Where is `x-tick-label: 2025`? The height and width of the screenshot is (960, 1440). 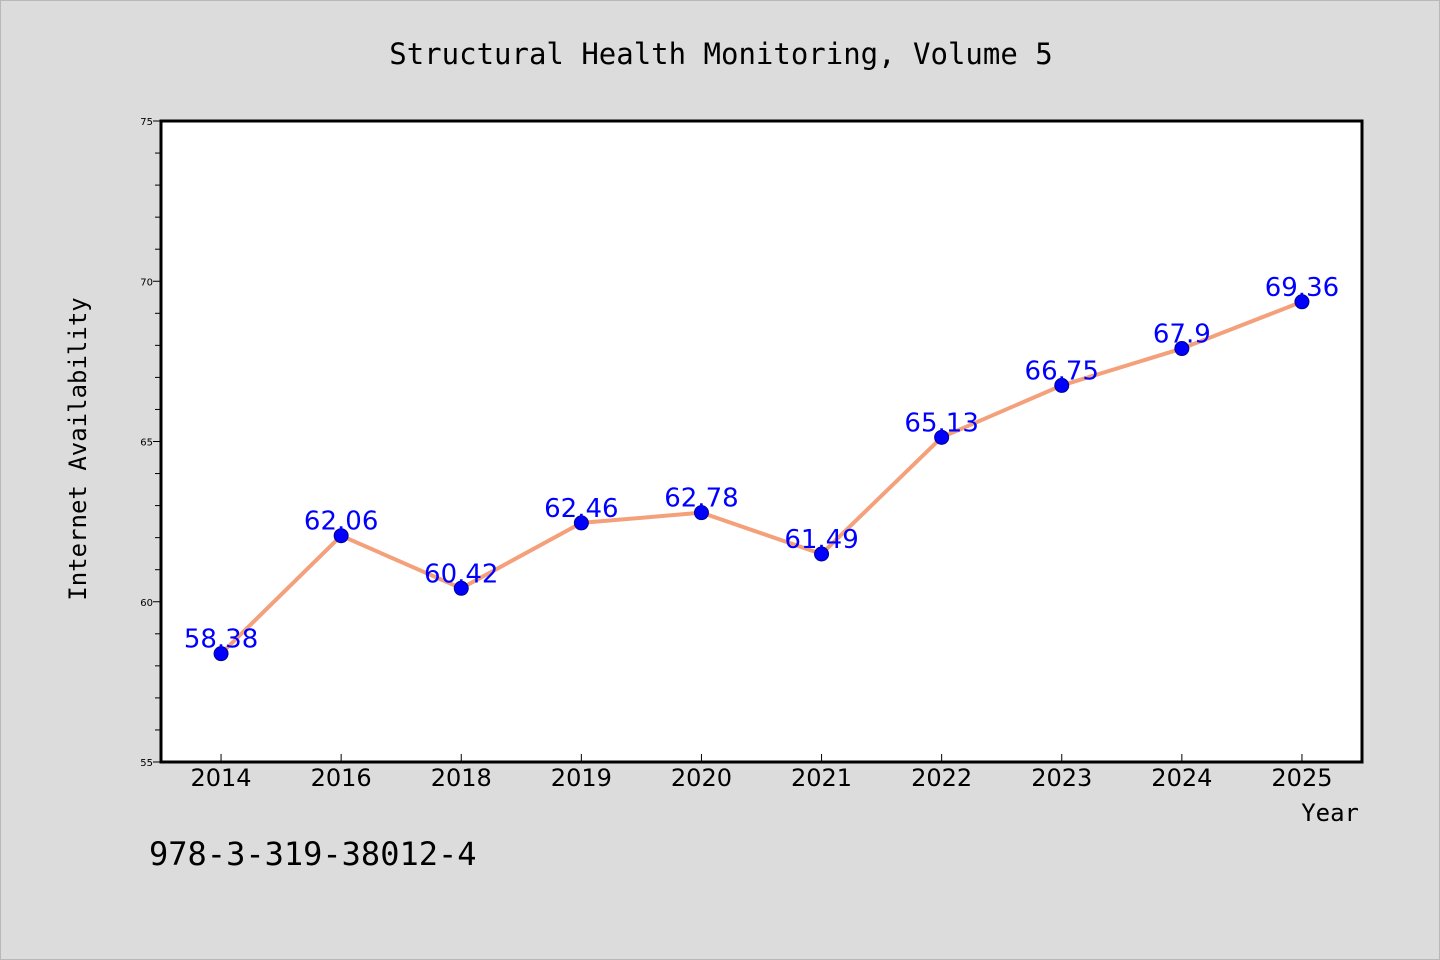
x-tick-label: 2025 is located at coordinates (1301, 778).